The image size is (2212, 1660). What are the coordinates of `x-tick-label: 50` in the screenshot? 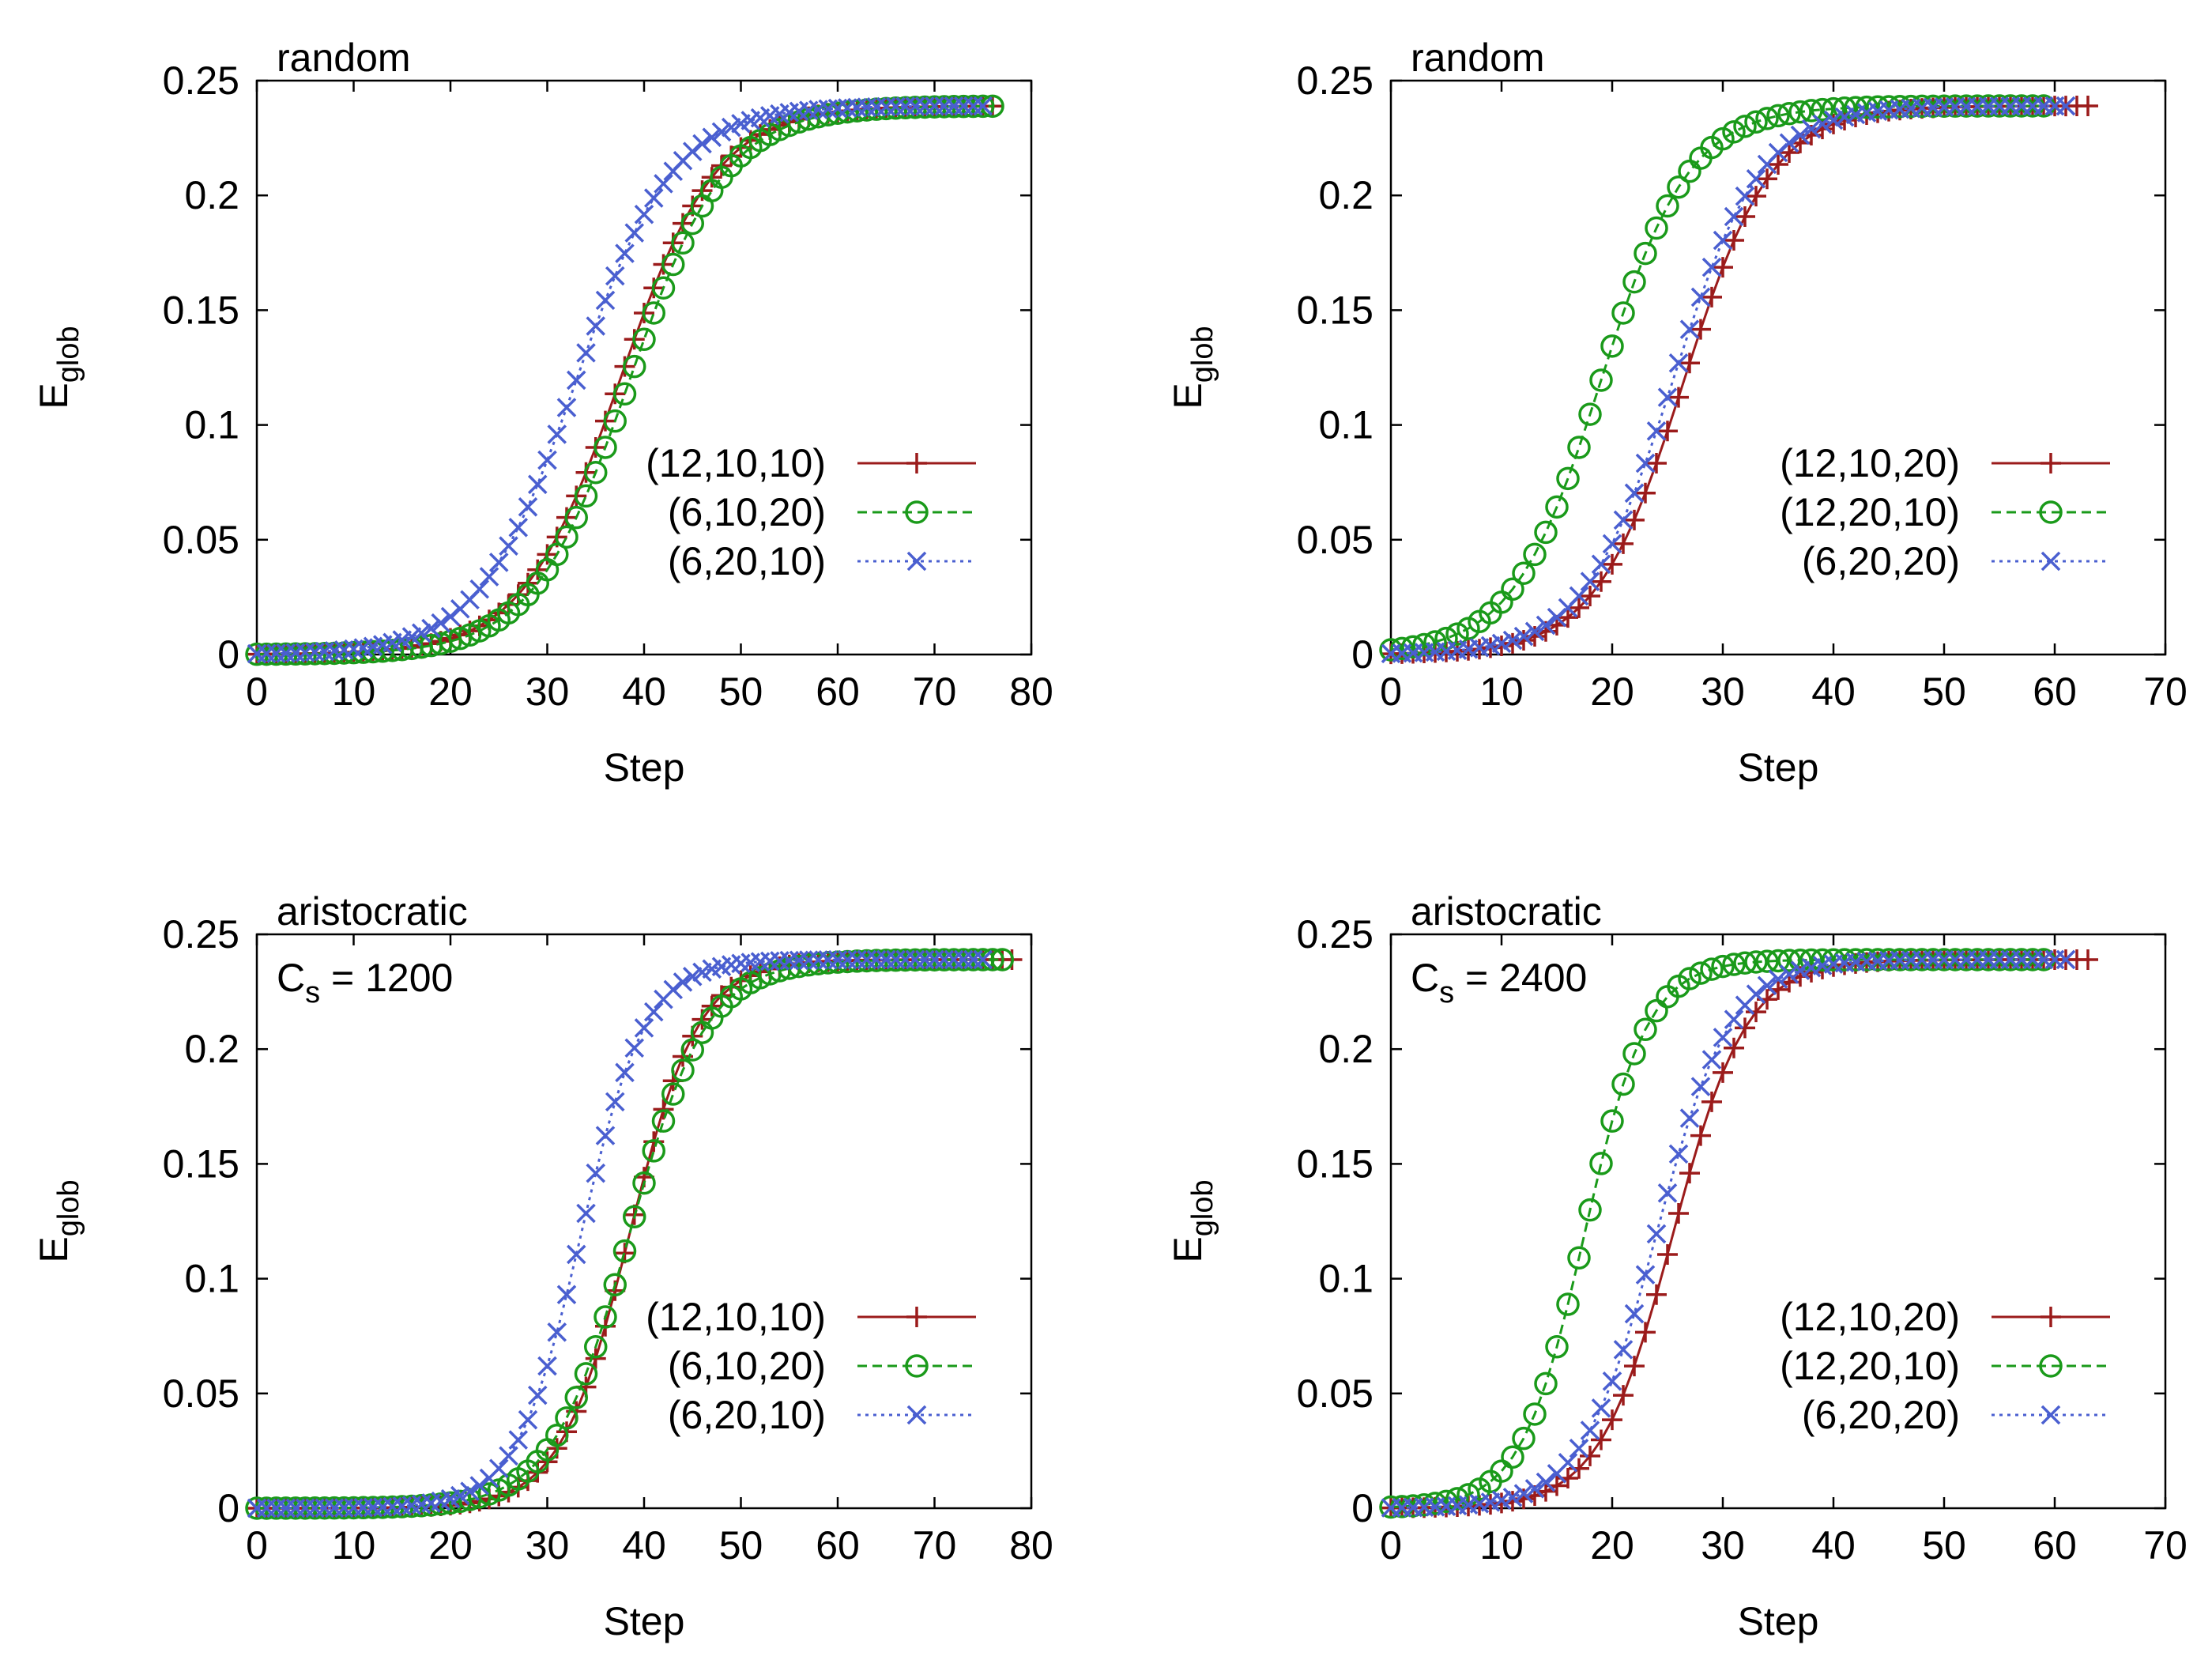 It's located at (741, 1545).